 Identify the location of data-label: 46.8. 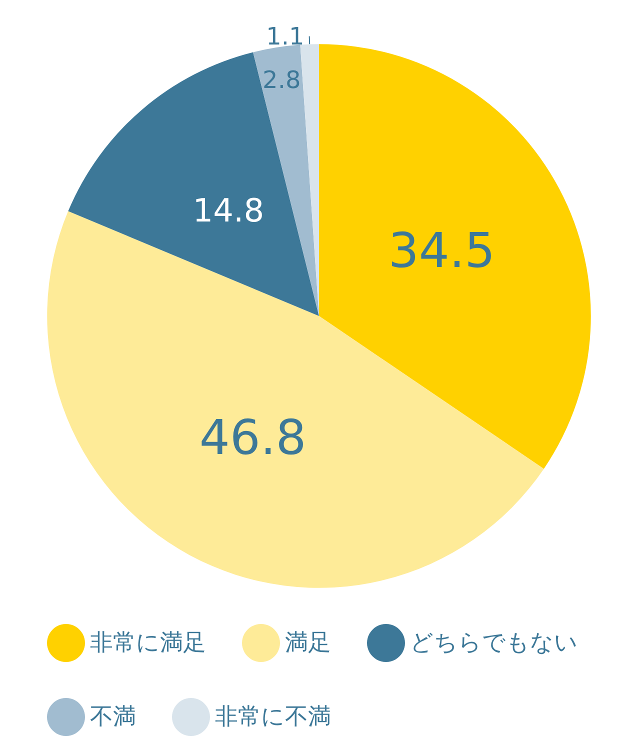
(252, 438).